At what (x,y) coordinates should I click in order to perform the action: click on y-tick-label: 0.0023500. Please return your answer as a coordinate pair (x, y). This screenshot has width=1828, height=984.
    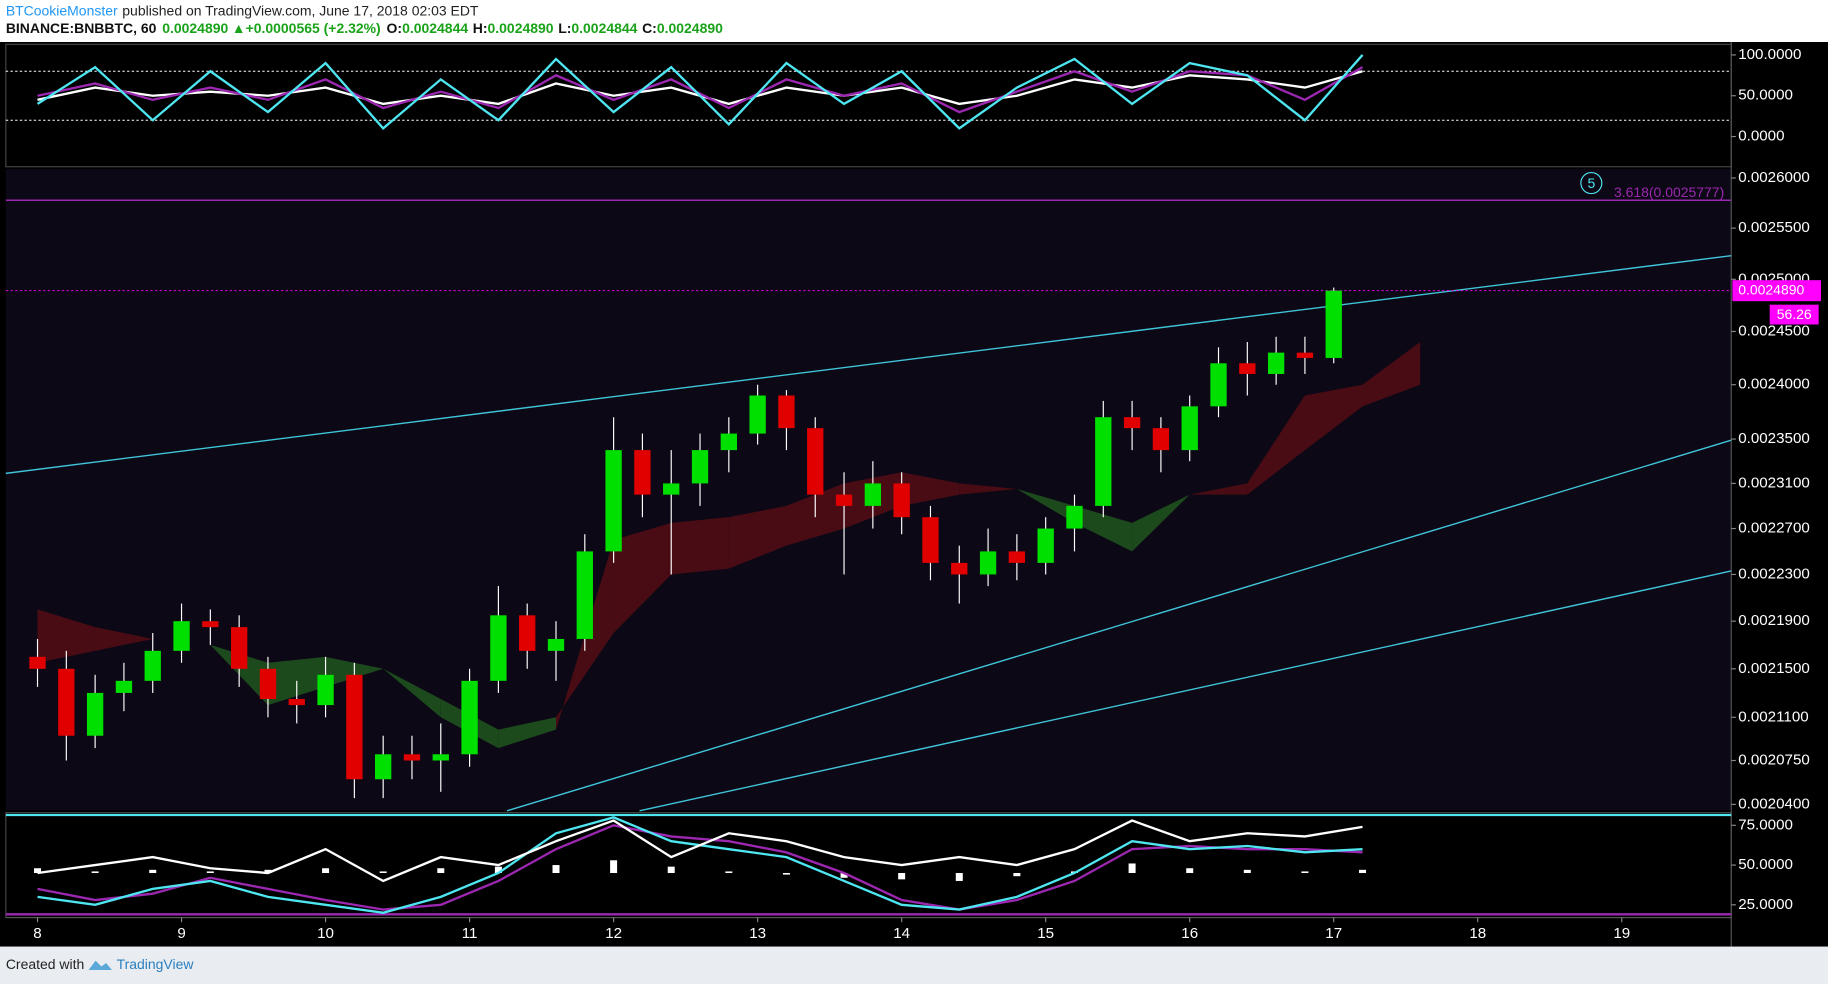
    Looking at the image, I should click on (1774, 438).